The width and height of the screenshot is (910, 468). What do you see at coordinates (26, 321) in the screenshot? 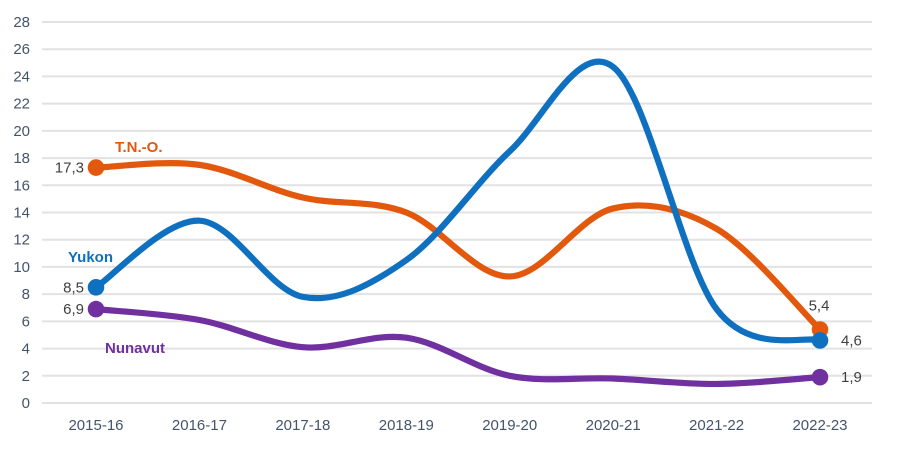
I see `y-axis-tick-label: 6` at bounding box center [26, 321].